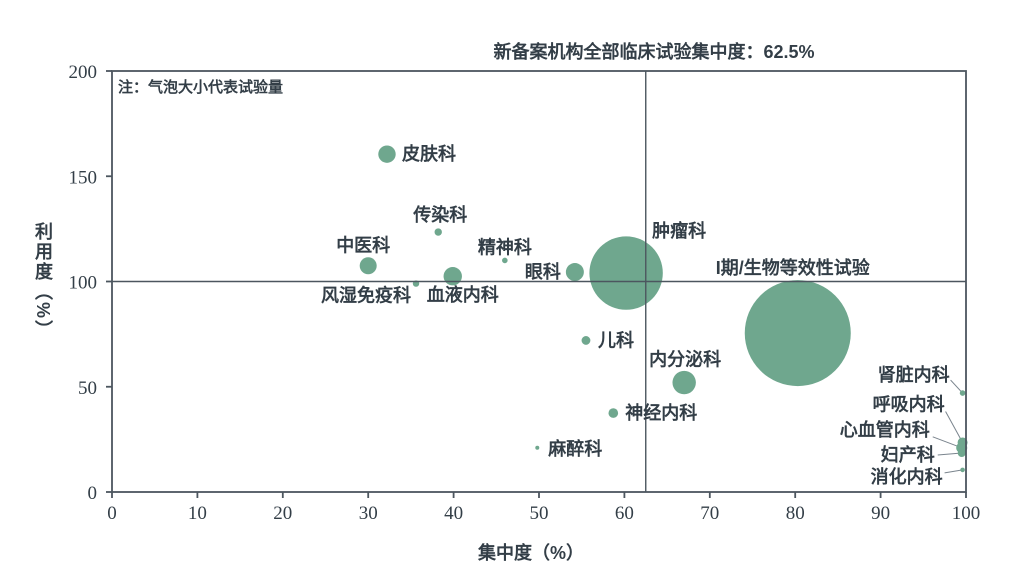 The image size is (1034, 578). I want to click on x-tick-label: 0, so click(112, 513).